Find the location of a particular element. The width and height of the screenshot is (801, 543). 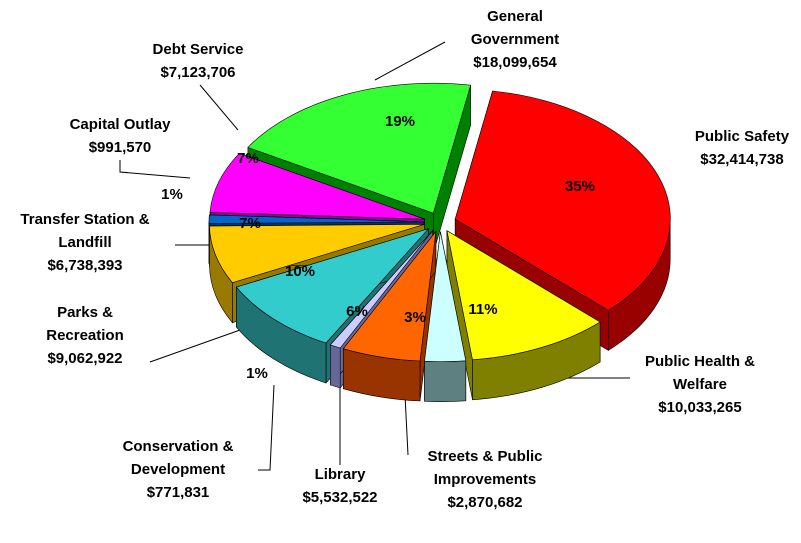

percent-label: 11% is located at coordinates (482, 309).